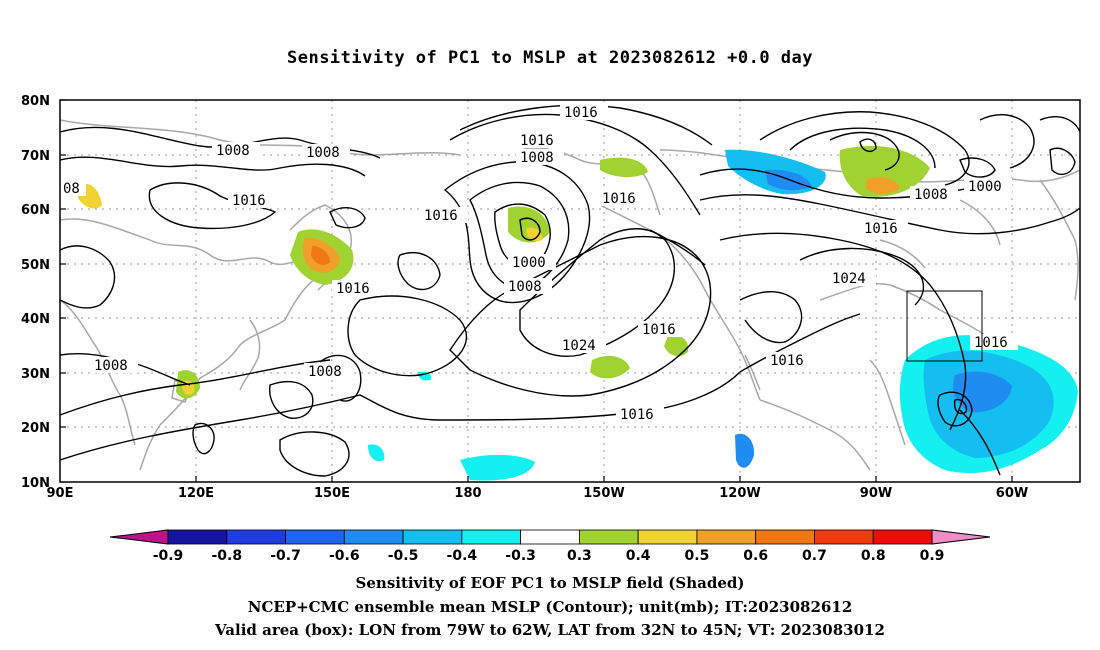 The image size is (1100, 650). Describe the element at coordinates (35, 428) in the screenshot. I see `lat-label: 20N` at that location.